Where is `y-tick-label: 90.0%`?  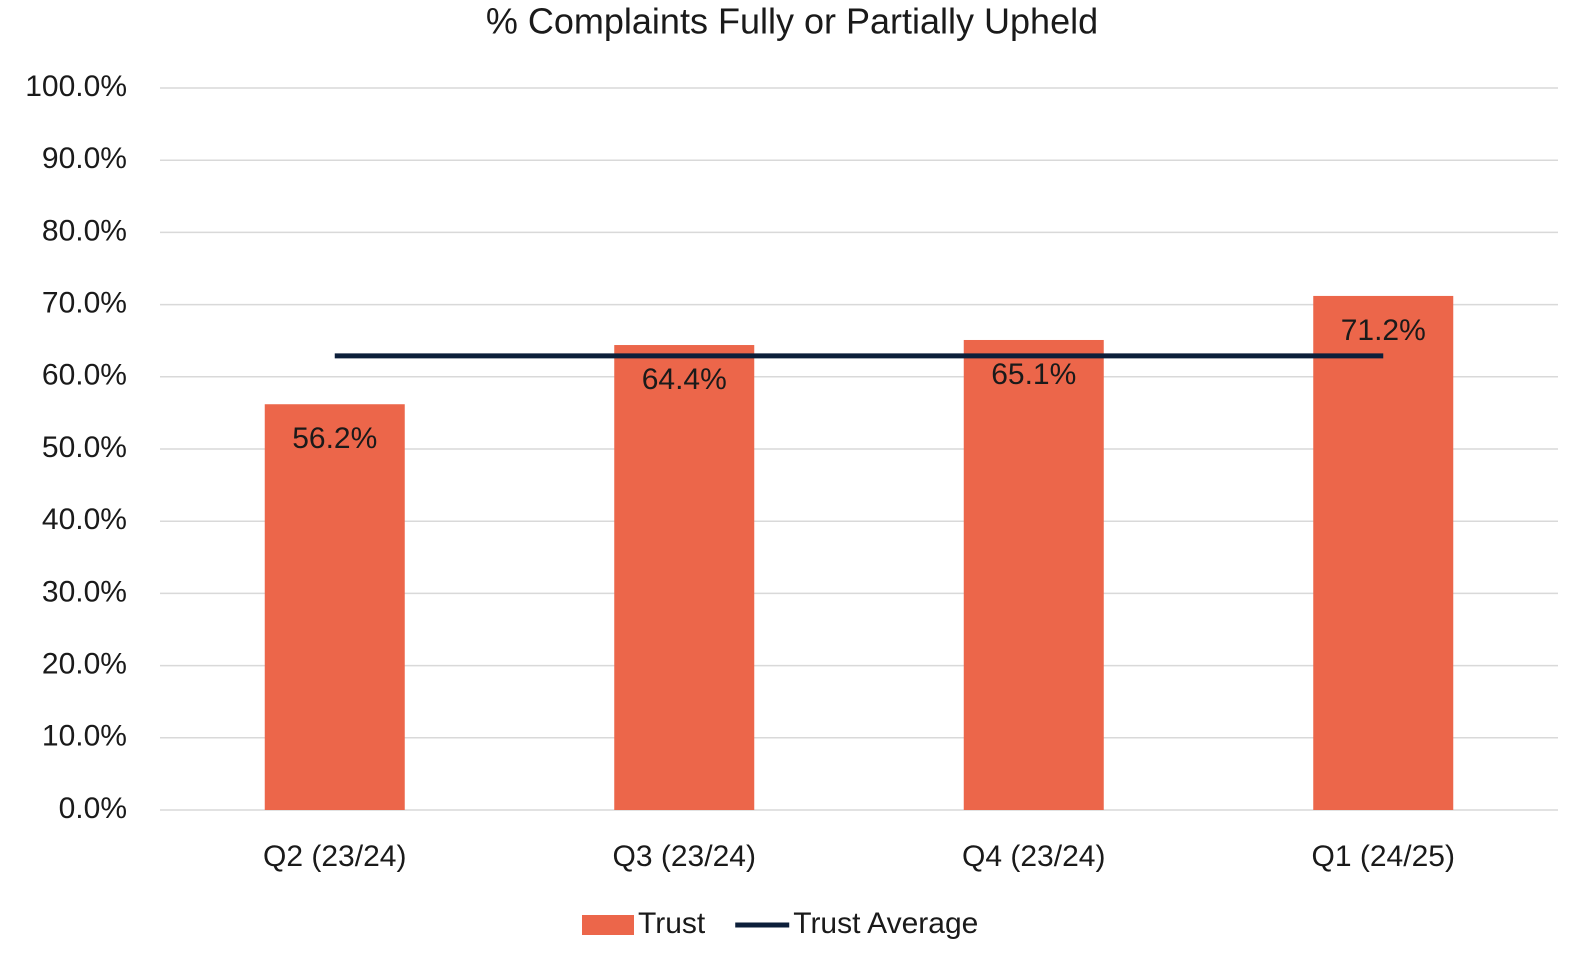
y-tick-label: 90.0% is located at coordinates (84, 158).